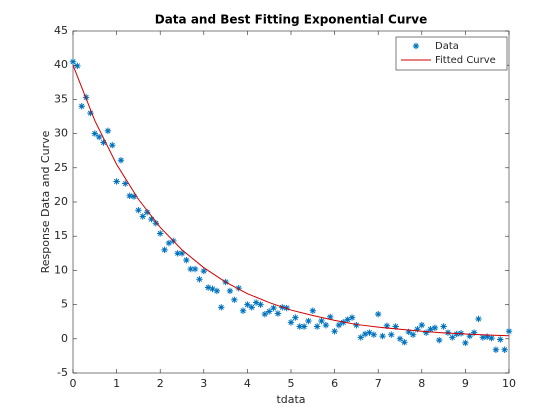 Image resolution: width=560 pixels, height=420 pixels. I want to click on x-tick-label: 4, so click(247, 383).